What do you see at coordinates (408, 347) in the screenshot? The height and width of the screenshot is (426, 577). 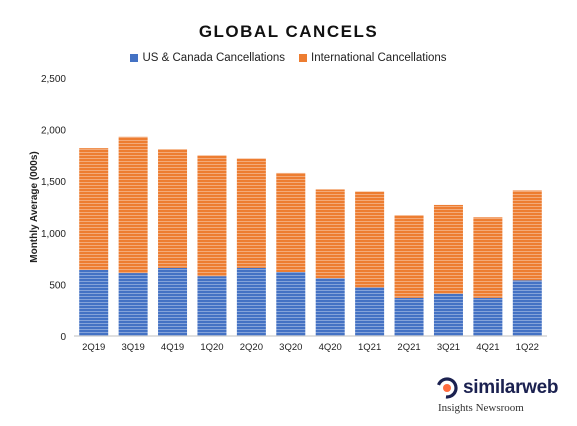 I see `x-tick-label: 2Q21` at bounding box center [408, 347].